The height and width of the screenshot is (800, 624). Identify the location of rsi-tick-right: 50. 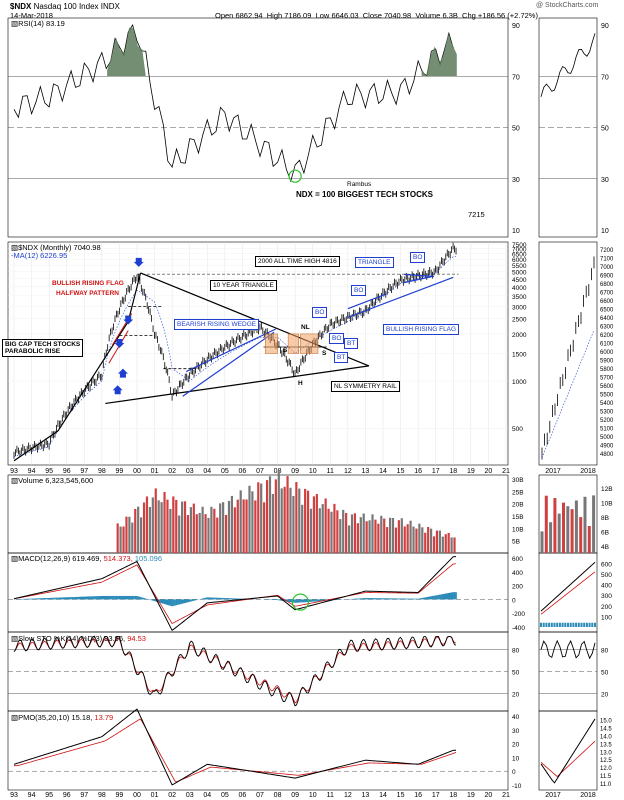
(605, 129).